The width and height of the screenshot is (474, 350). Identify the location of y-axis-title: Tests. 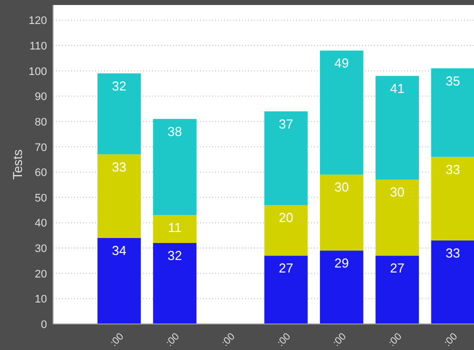
(17, 164).